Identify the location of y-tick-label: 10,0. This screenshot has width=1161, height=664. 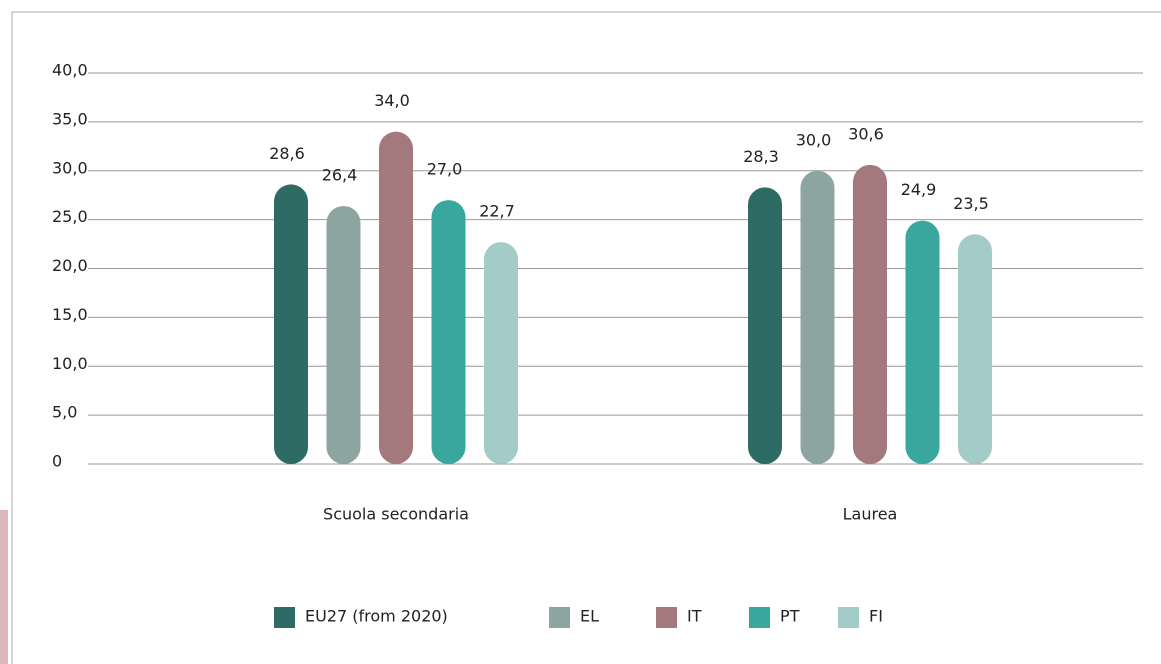
(70, 363).